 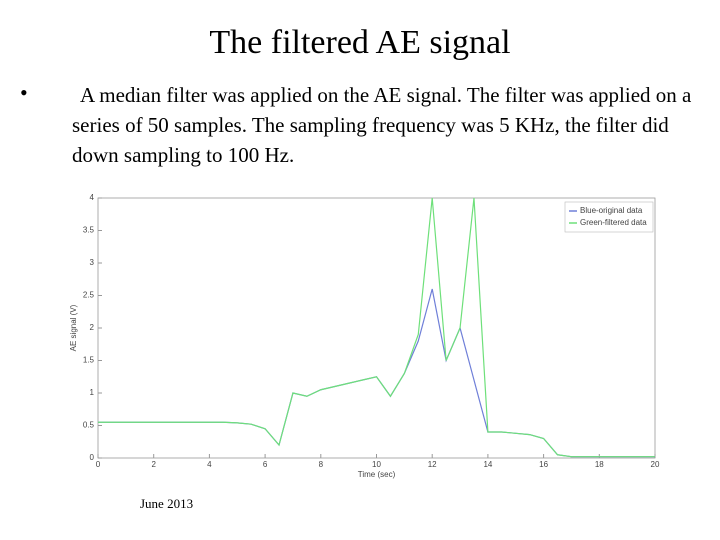 What do you see at coordinates (487, 464) in the screenshot?
I see `x-tick-label: 14` at bounding box center [487, 464].